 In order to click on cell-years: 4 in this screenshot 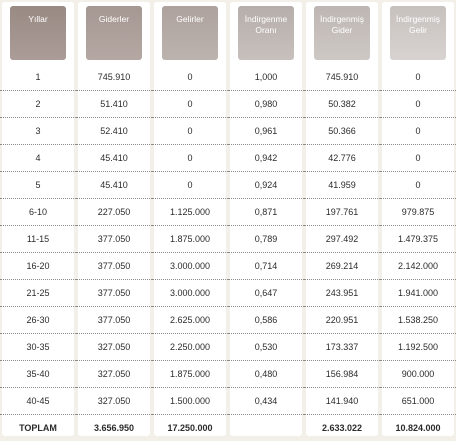, I will do `click(38, 158)`.